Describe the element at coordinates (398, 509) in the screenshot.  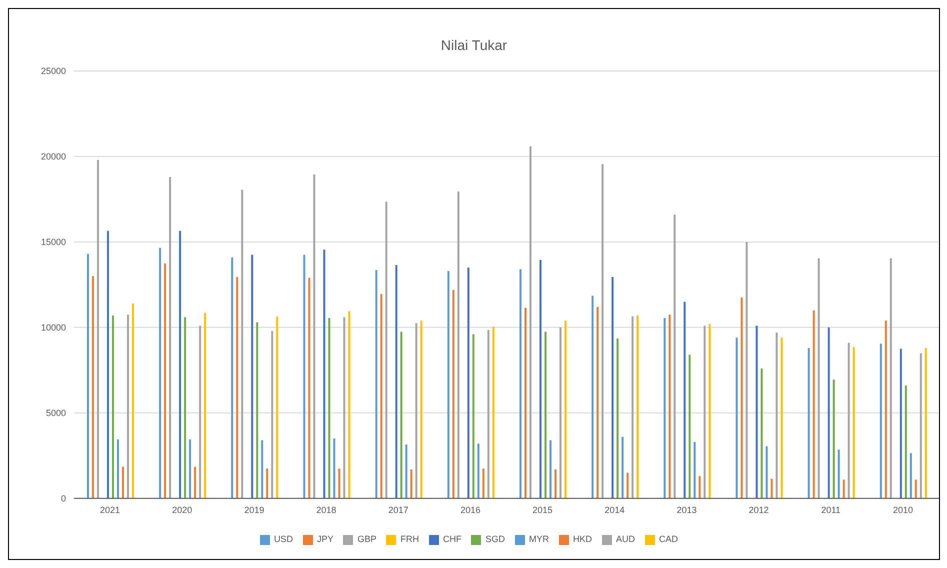
I see `x-tick-label: 2017` at that location.